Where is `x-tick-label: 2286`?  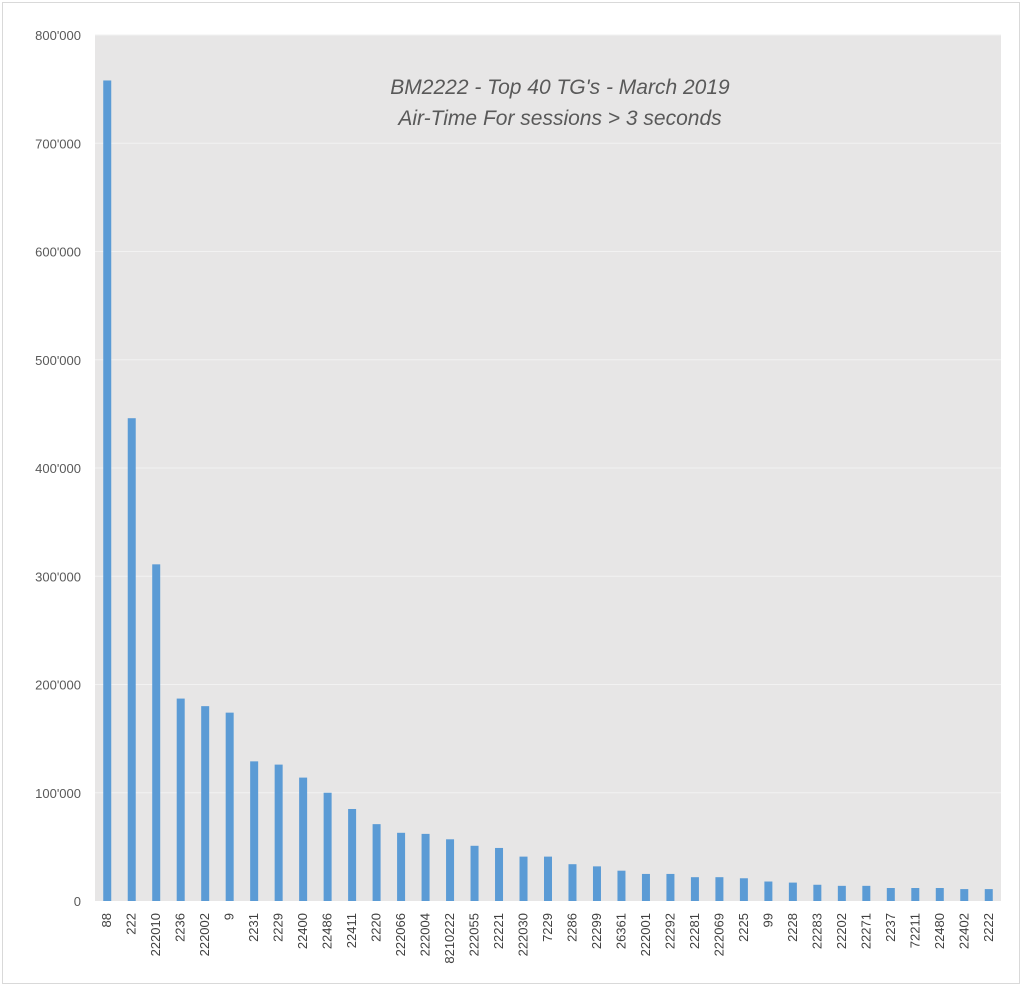
x-tick-label: 2286 is located at coordinates (571, 927).